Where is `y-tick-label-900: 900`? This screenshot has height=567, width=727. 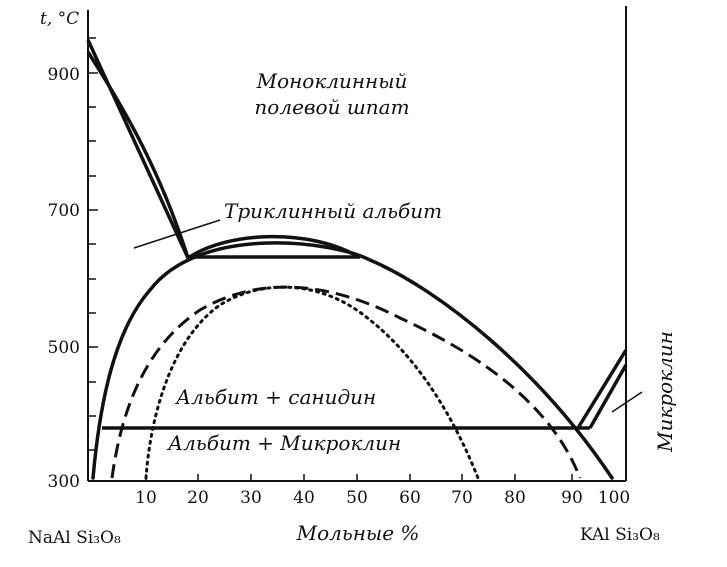
y-tick-label-900: 900 is located at coordinates (64, 75).